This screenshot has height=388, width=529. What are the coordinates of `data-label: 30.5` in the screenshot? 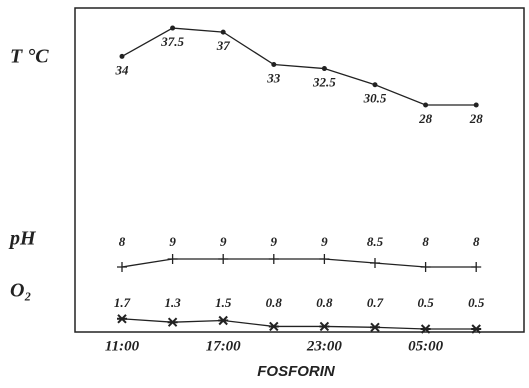 It's located at (375, 98).